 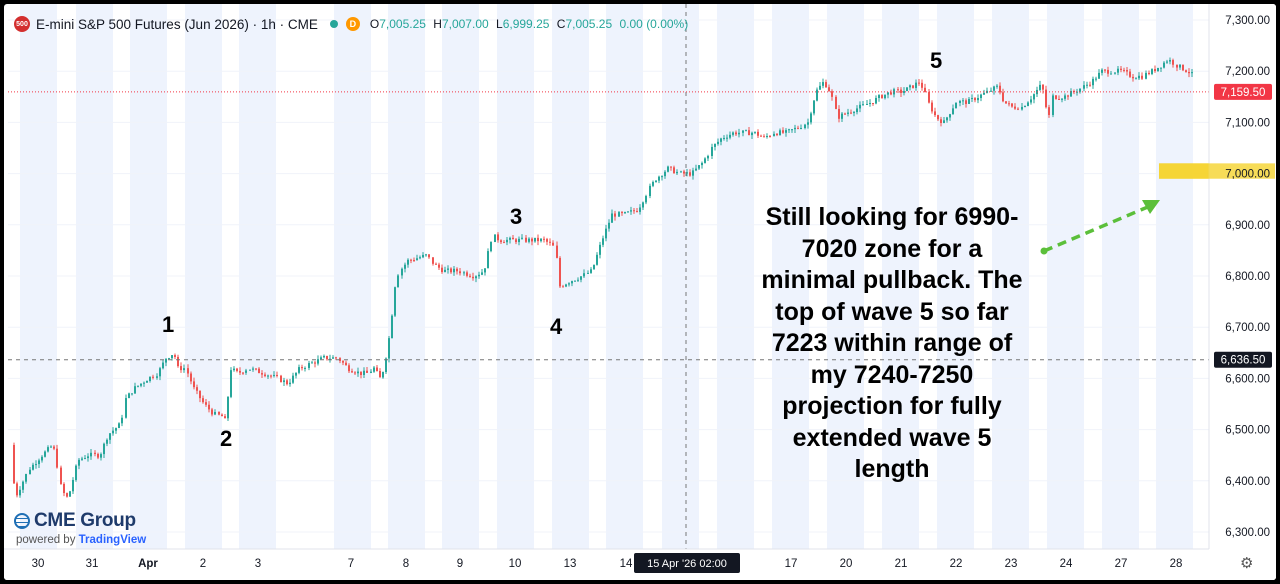 I want to click on wave-label-5: 5, so click(x=936, y=60).